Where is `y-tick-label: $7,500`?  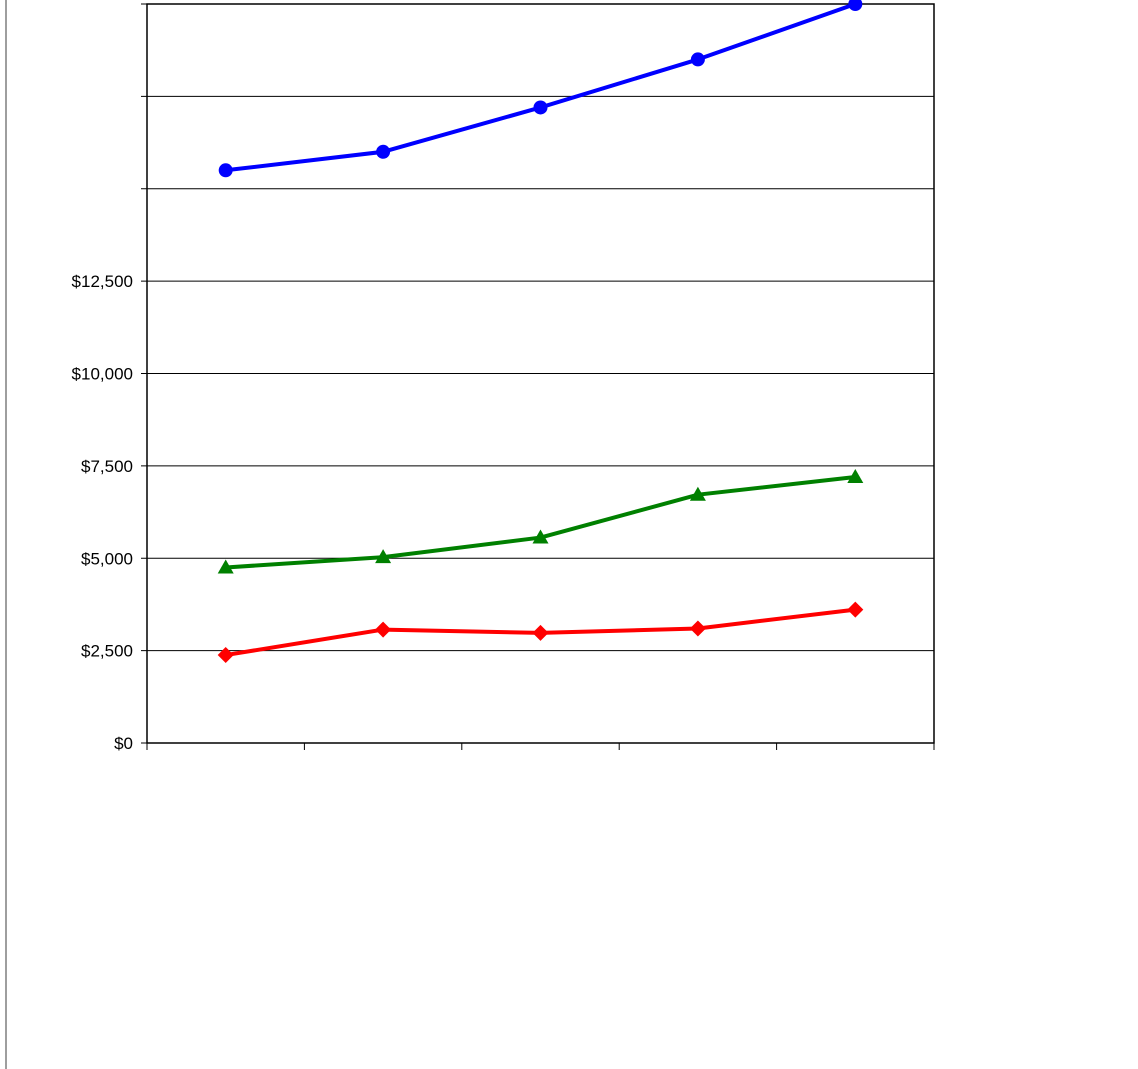
y-tick-label: $7,500 is located at coordinates (107, 466).